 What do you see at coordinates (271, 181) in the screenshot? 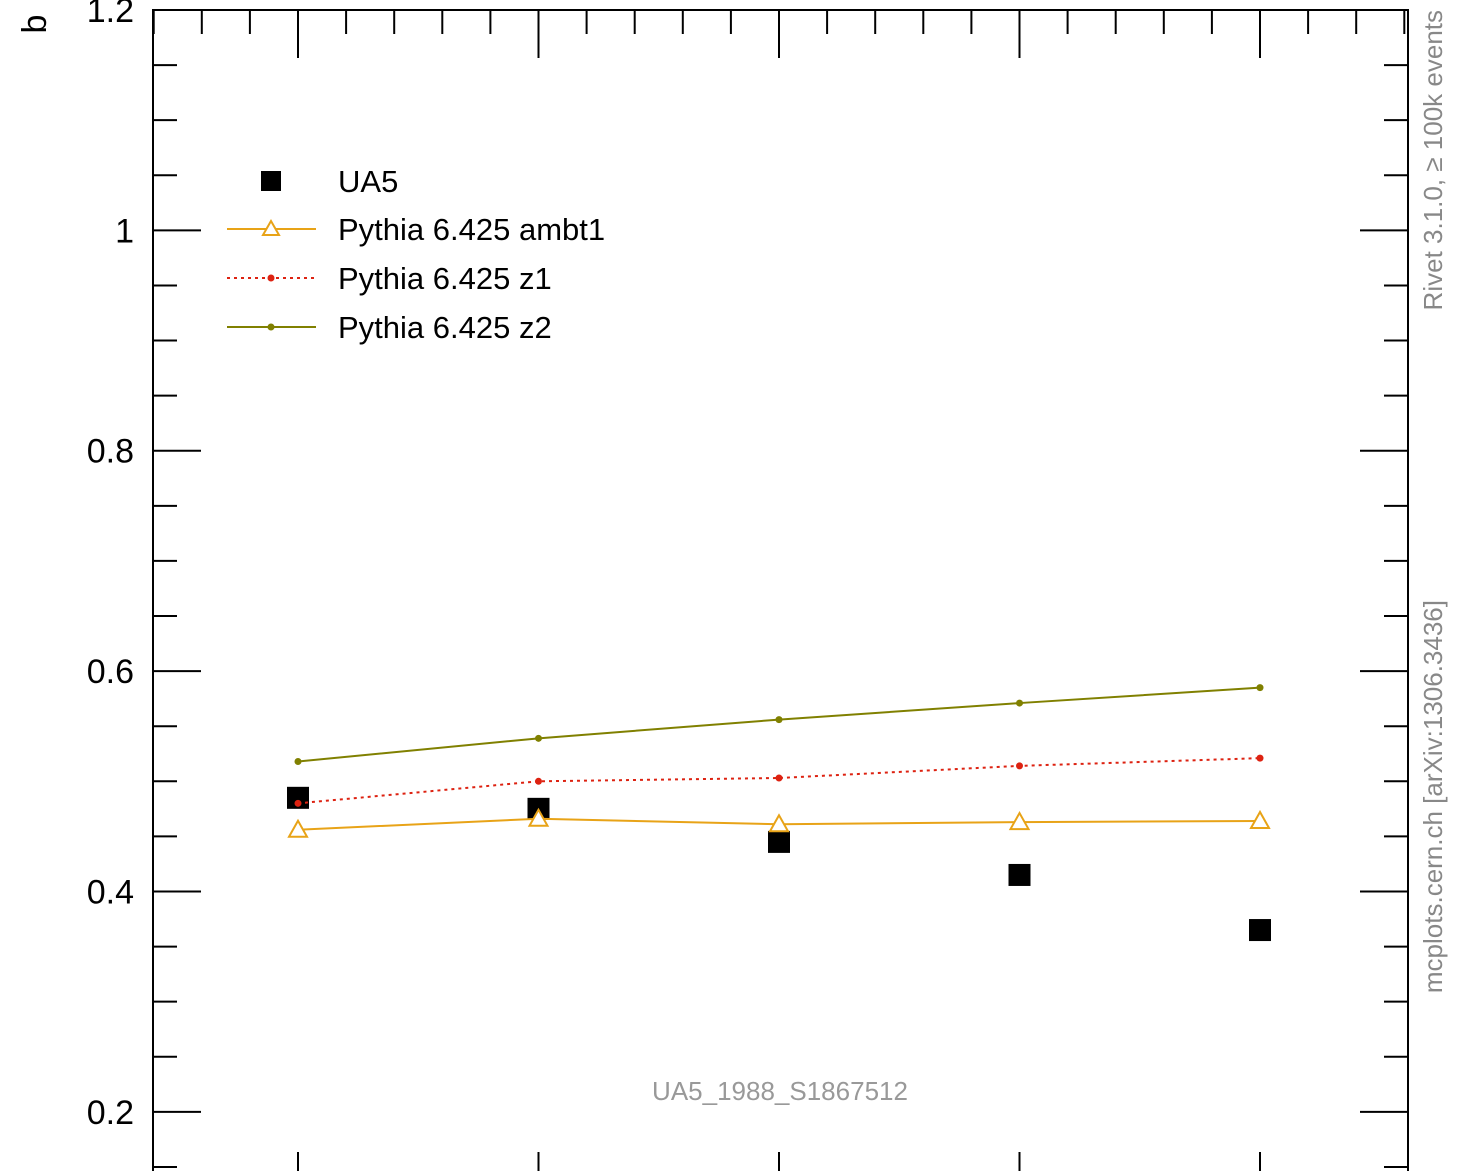
I see `legend-swatch` at bounding box center [271, 181].